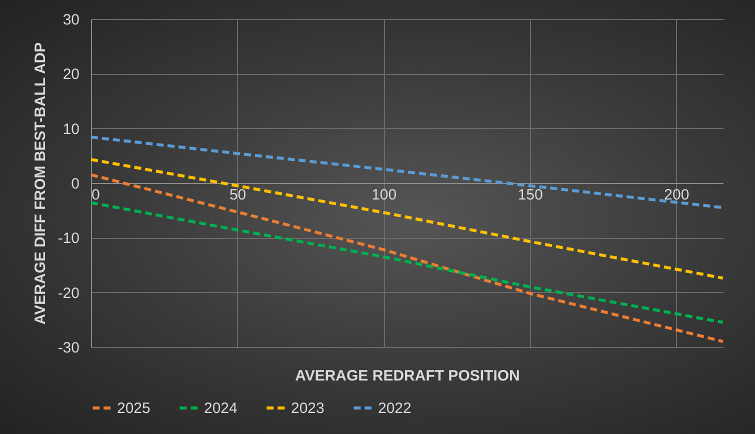 This screenshot has width=755, height=434. Describe the element at coordinates (237, 195) in the screenshot. I see `x-tick-label: 50` at that location.